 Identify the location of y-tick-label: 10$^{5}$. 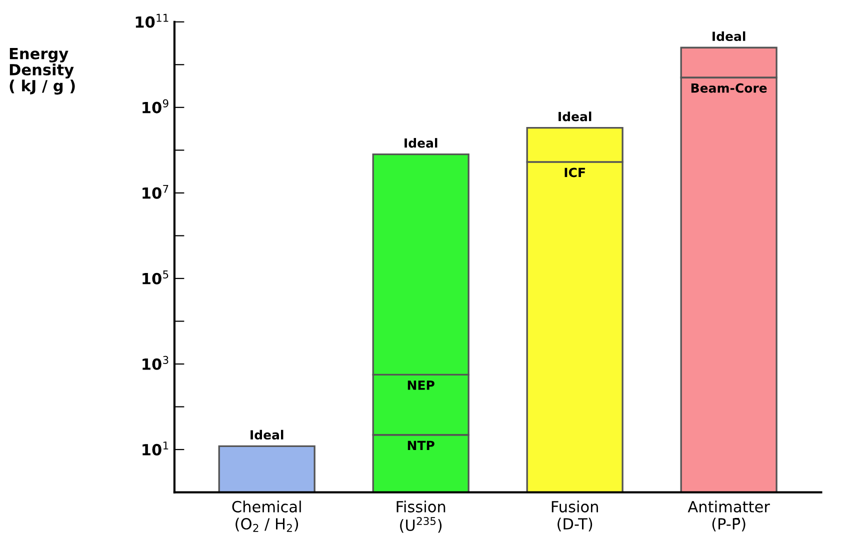
(155, 277).